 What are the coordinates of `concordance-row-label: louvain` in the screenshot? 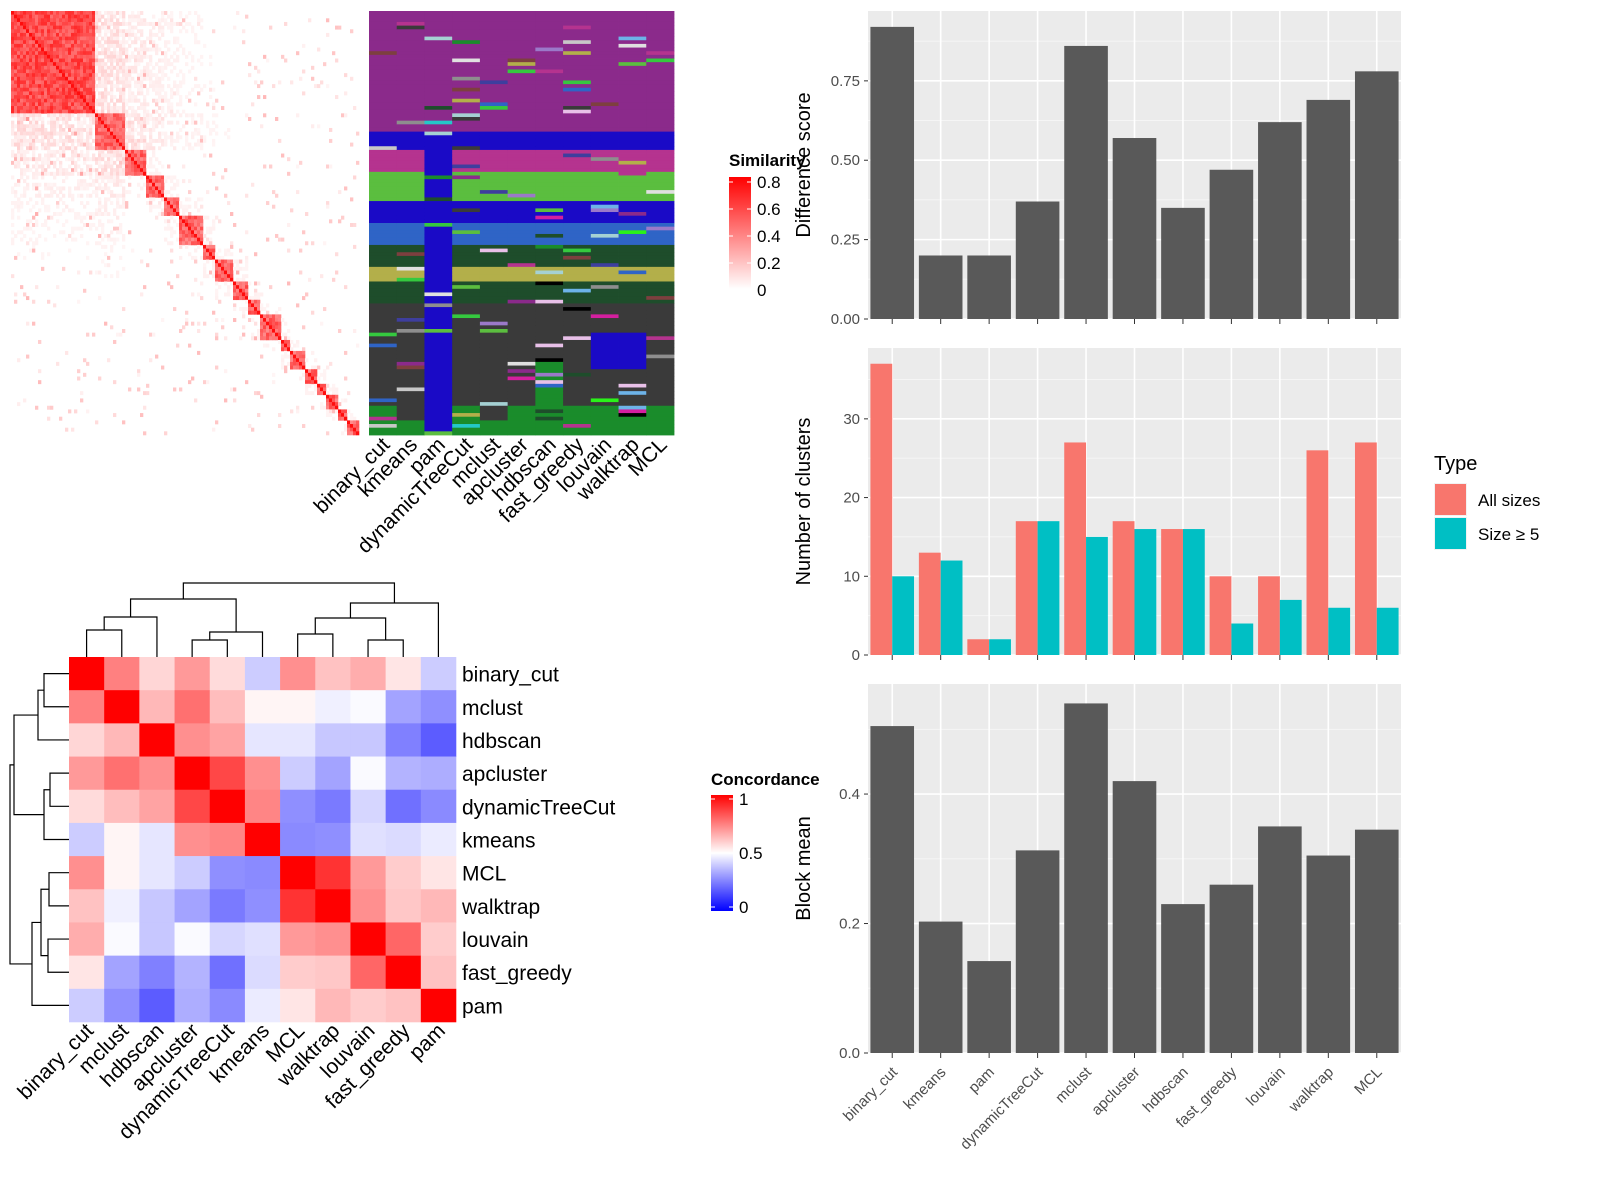 It's located at (495, 940).